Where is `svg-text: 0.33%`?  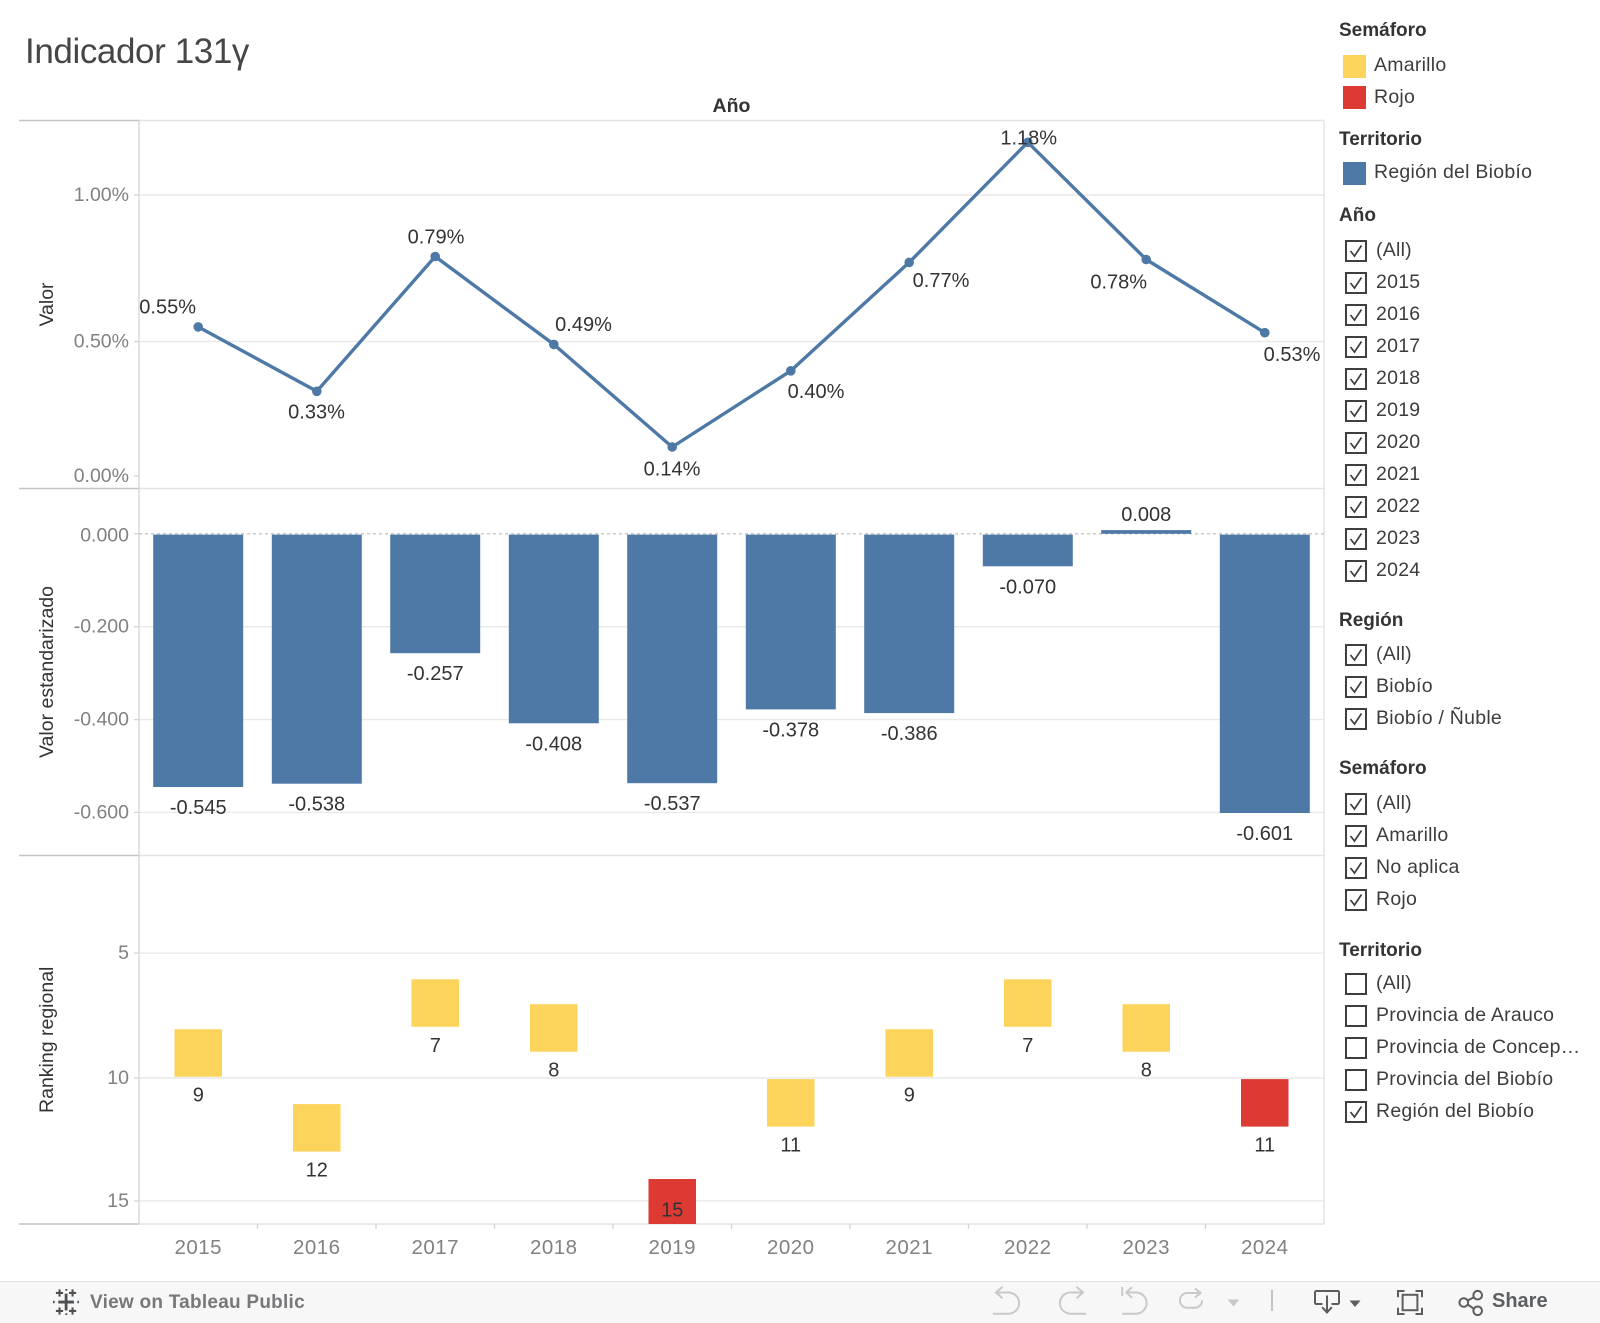 svg-text: 0.33% is located at coordinates (316, 413).